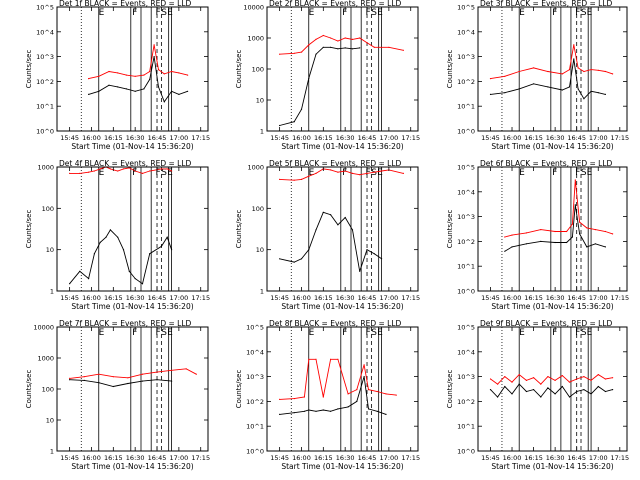 Image resolution: width=640 pixels, height=480 pixels. Describe the element at coordinates (335, 323) in the screenshot. I see `panel-title: Det 8f BLACK = Events, RED = LLD` at that location.